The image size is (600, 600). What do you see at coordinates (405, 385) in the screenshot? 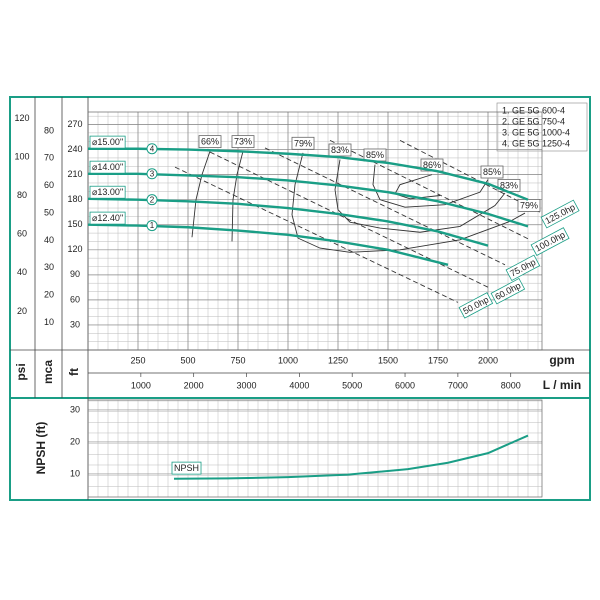
I see `x2-tick-label: 6000` at bounding box center [405, 385].